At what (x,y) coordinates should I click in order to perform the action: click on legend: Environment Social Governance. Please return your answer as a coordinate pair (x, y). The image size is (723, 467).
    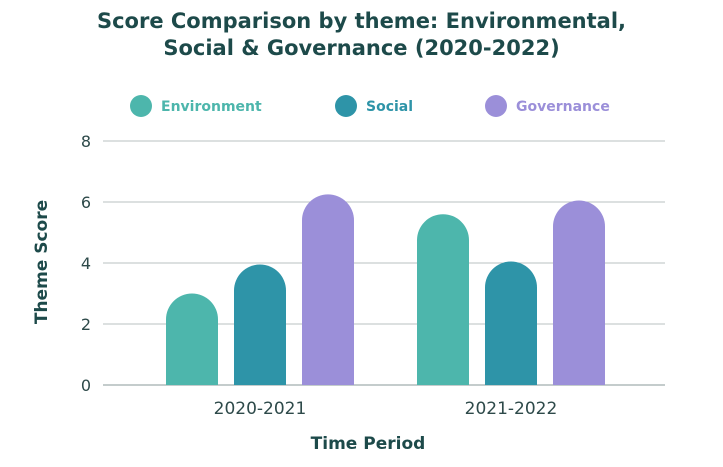
    Looking at the image, I should click on (370, 106).